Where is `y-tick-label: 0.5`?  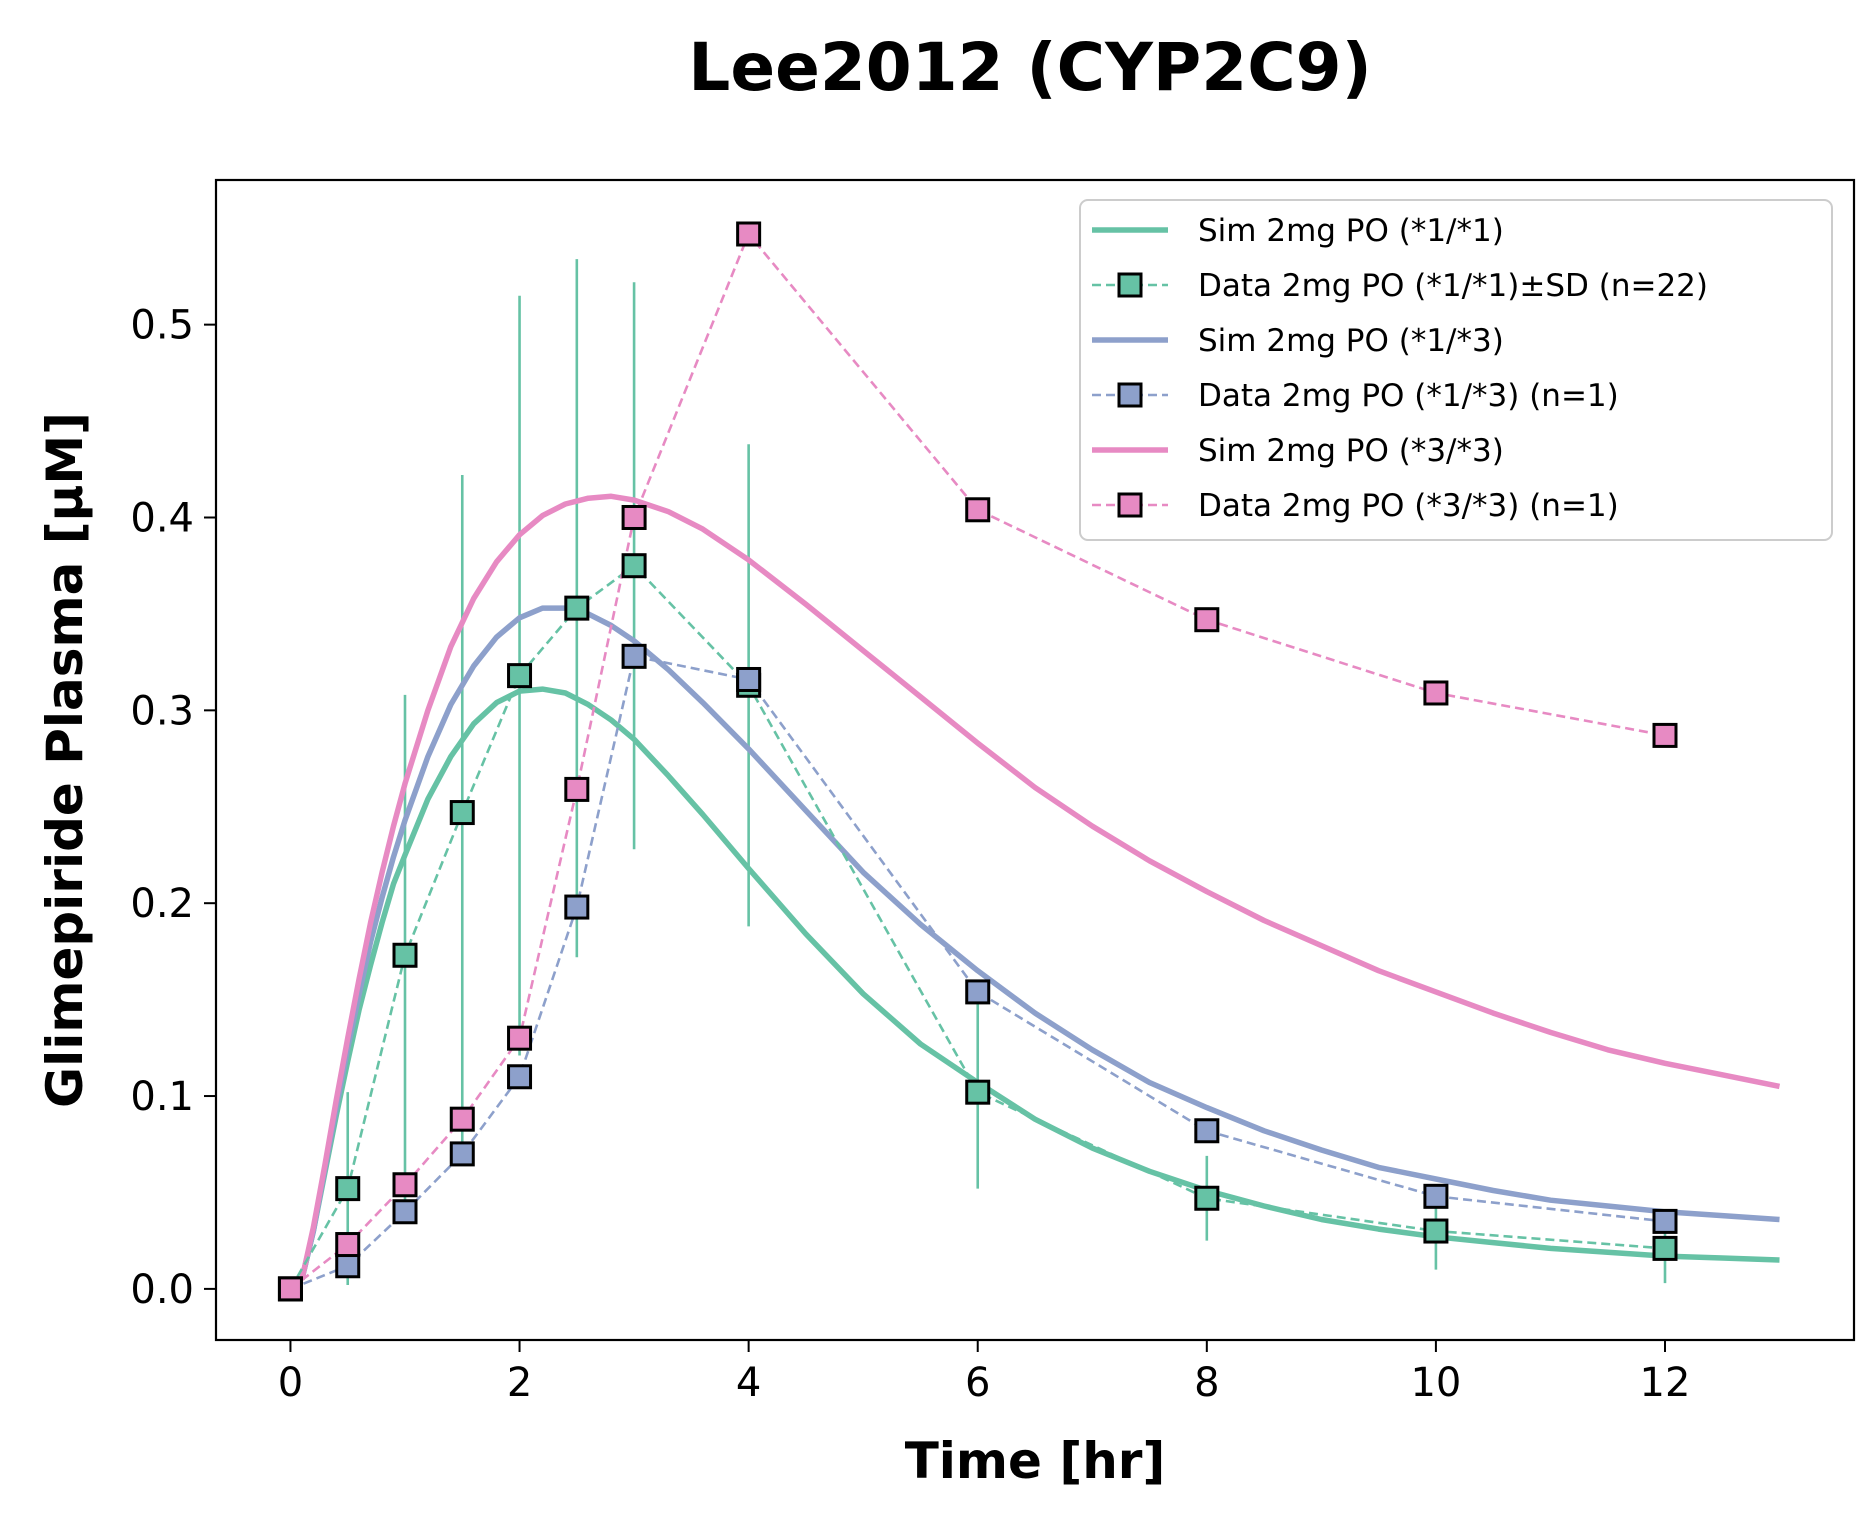 y-tick-label: 0.5 is located at coordinates (162, 326).